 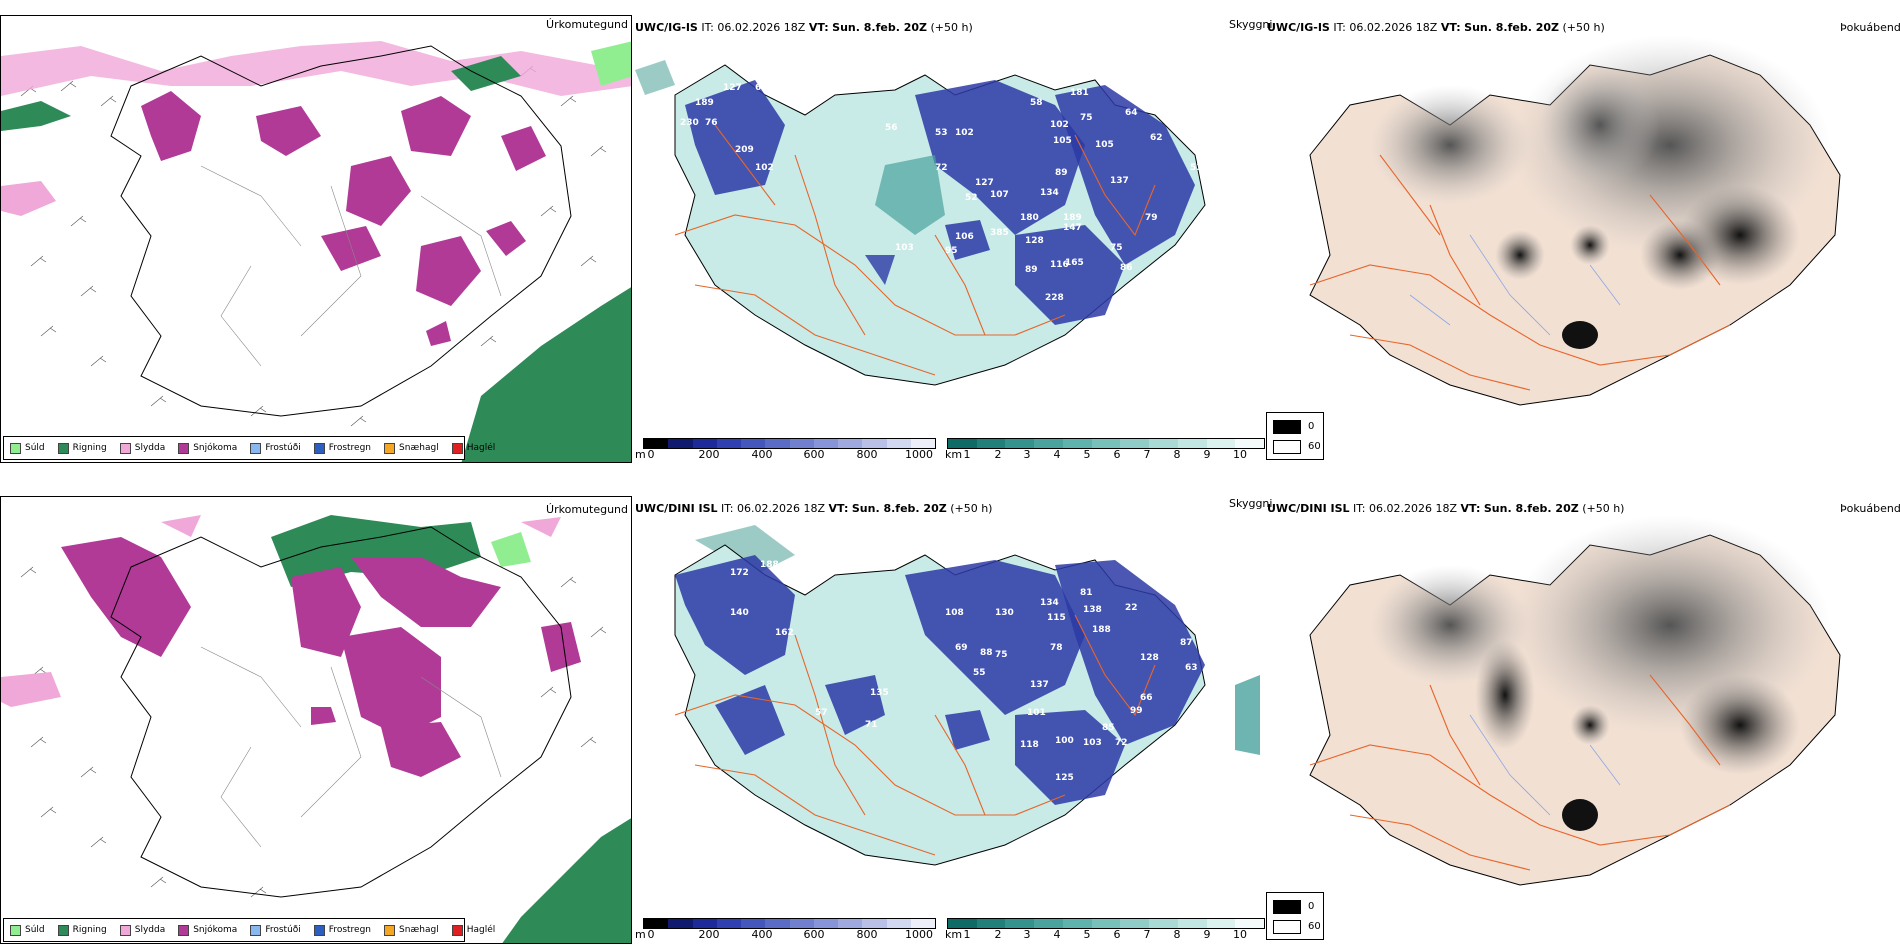 What do you see at coordinates (1146, 698) in the screenshot?
I see `svg-text: 66` at bounding box center [1146, 698].